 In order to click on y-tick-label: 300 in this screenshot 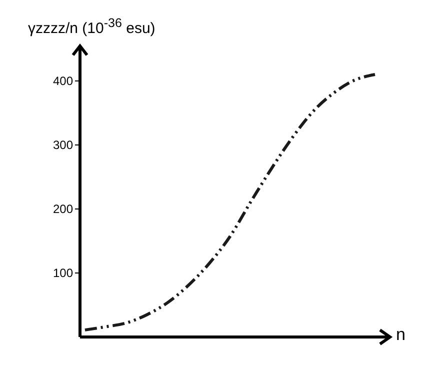, I will do `click(63, 145)`.